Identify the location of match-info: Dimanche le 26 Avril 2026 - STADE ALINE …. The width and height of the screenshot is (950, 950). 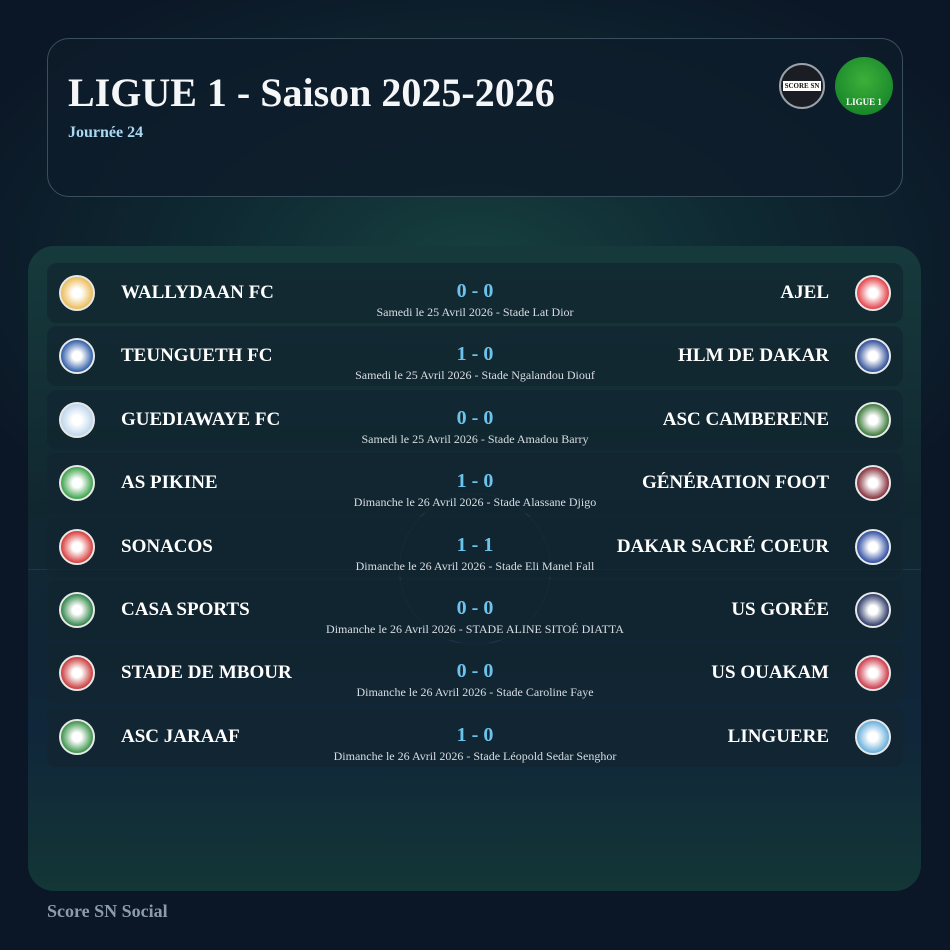
(475, 629).